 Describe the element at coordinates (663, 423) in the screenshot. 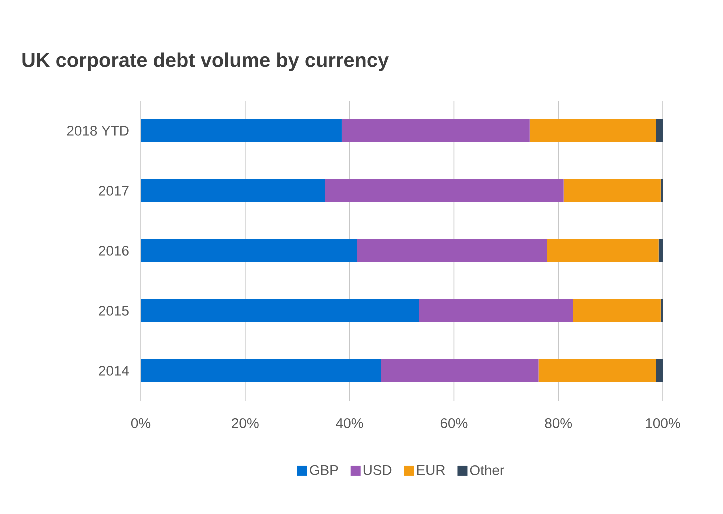

I see `x-tick-label: 100%` at that location.